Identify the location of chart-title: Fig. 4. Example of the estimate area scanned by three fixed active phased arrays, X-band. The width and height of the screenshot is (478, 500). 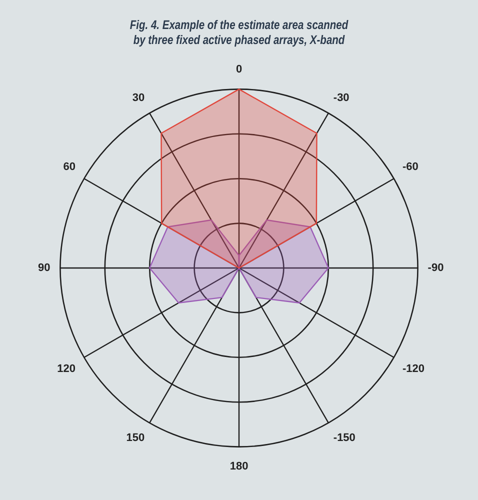
(239, 33).